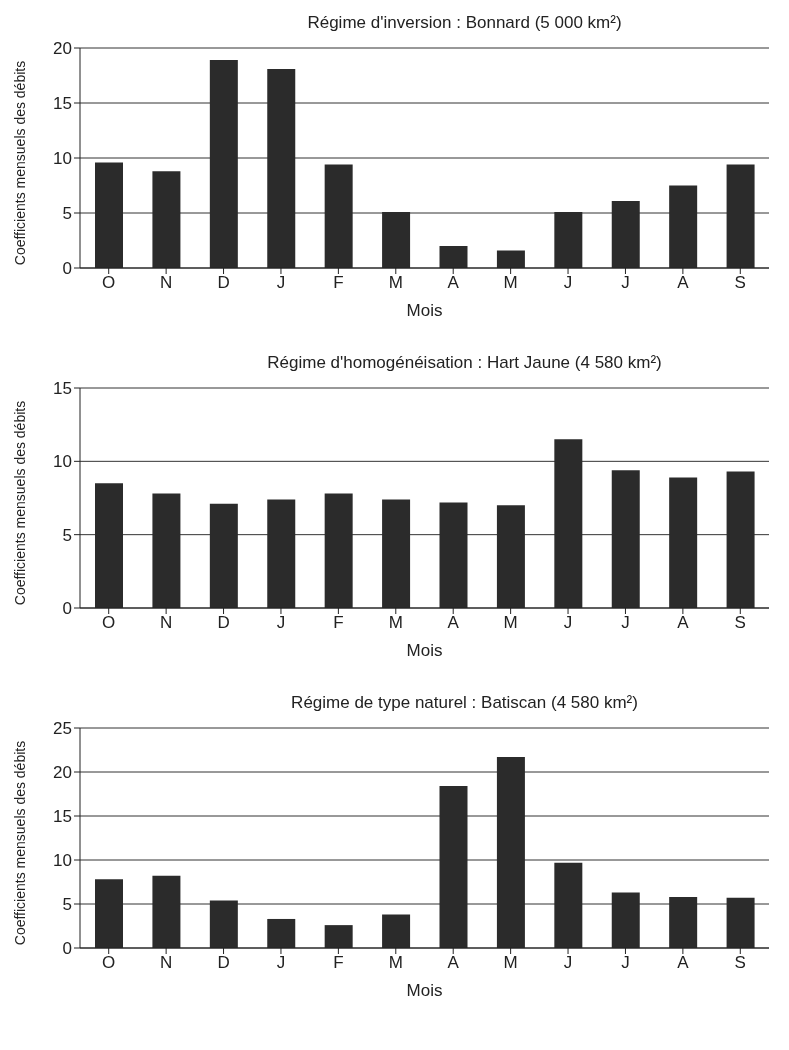 The image size is (789, 1050). What do you see at coordinates (464, 363) in the screenshot?
I see `chart-title: Régime d'homogénéisation : Hart Jaune (4 580 km²)` at bounding box center [464, 363].